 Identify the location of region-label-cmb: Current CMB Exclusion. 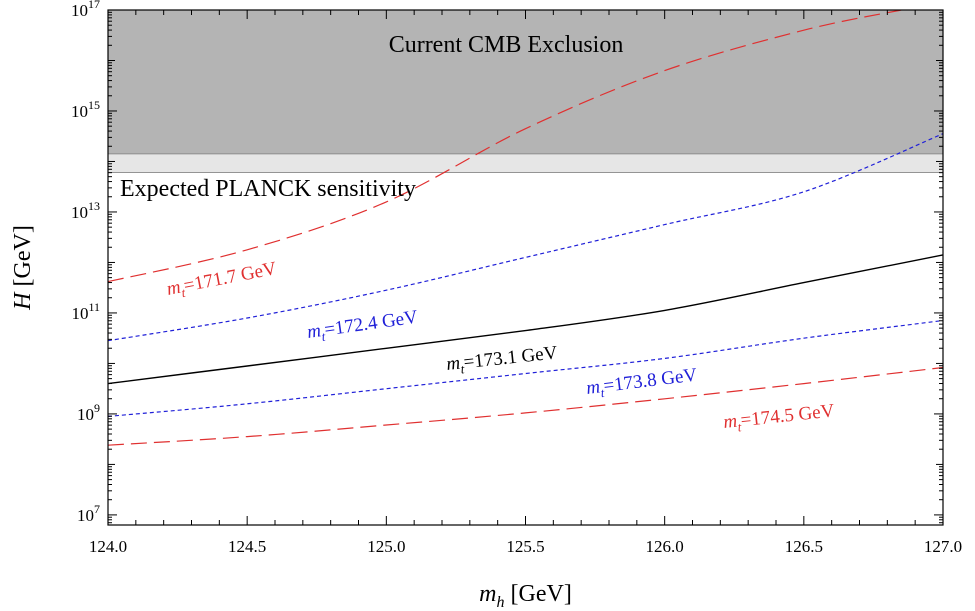
(506, 45).